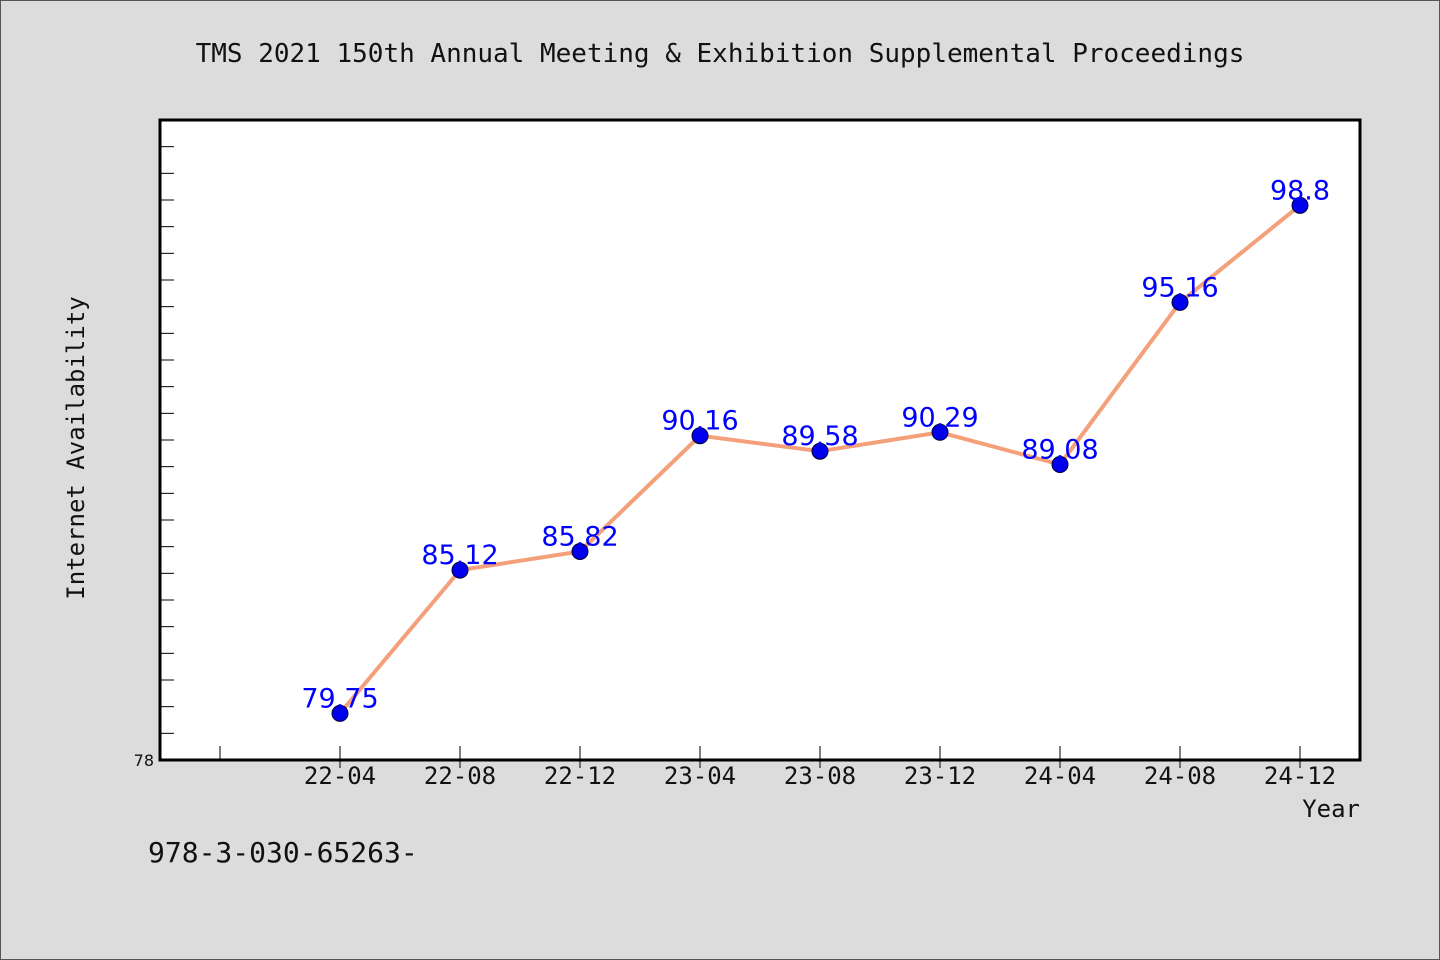 The width and height of the screenshot is (1440, 960). What do you see at coordinates (819, 436) in the screenshot?
I see `data-label: 89.58` at bounding box center [819, 436].